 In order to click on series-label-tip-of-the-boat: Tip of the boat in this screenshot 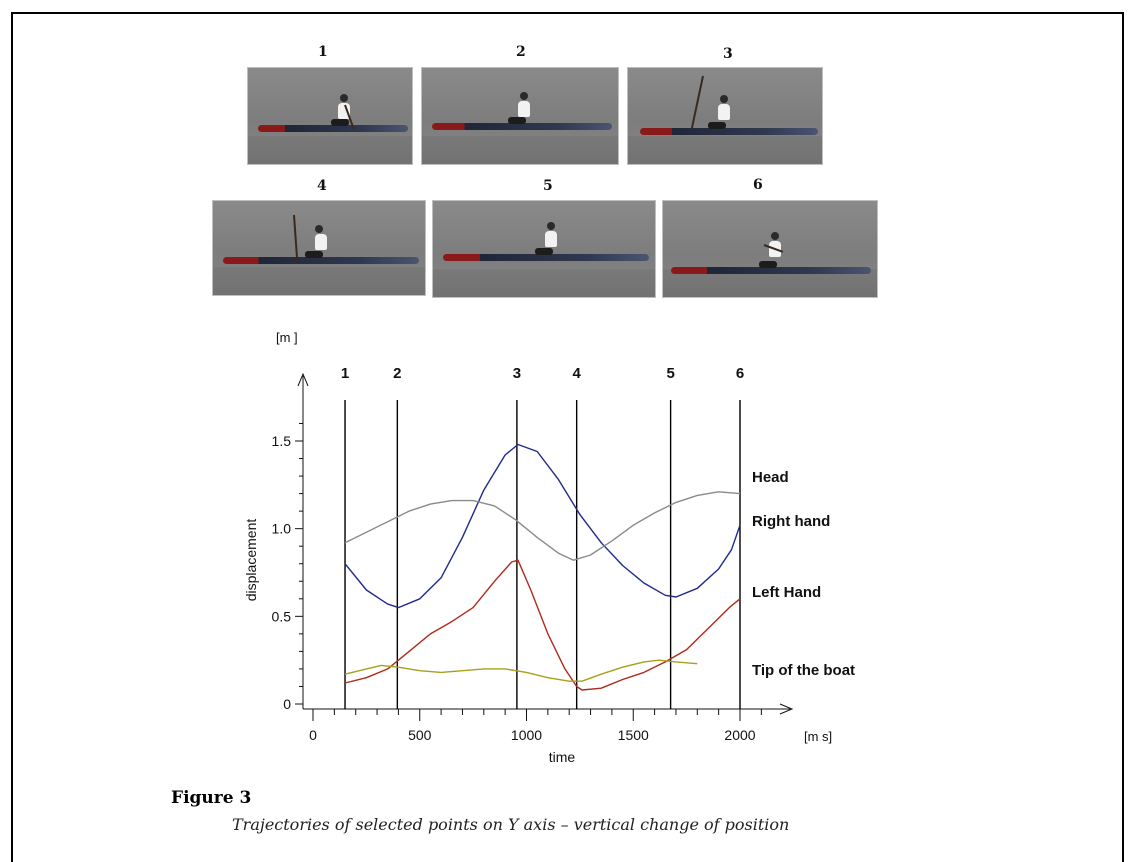, I will do `click(803, 670)`.